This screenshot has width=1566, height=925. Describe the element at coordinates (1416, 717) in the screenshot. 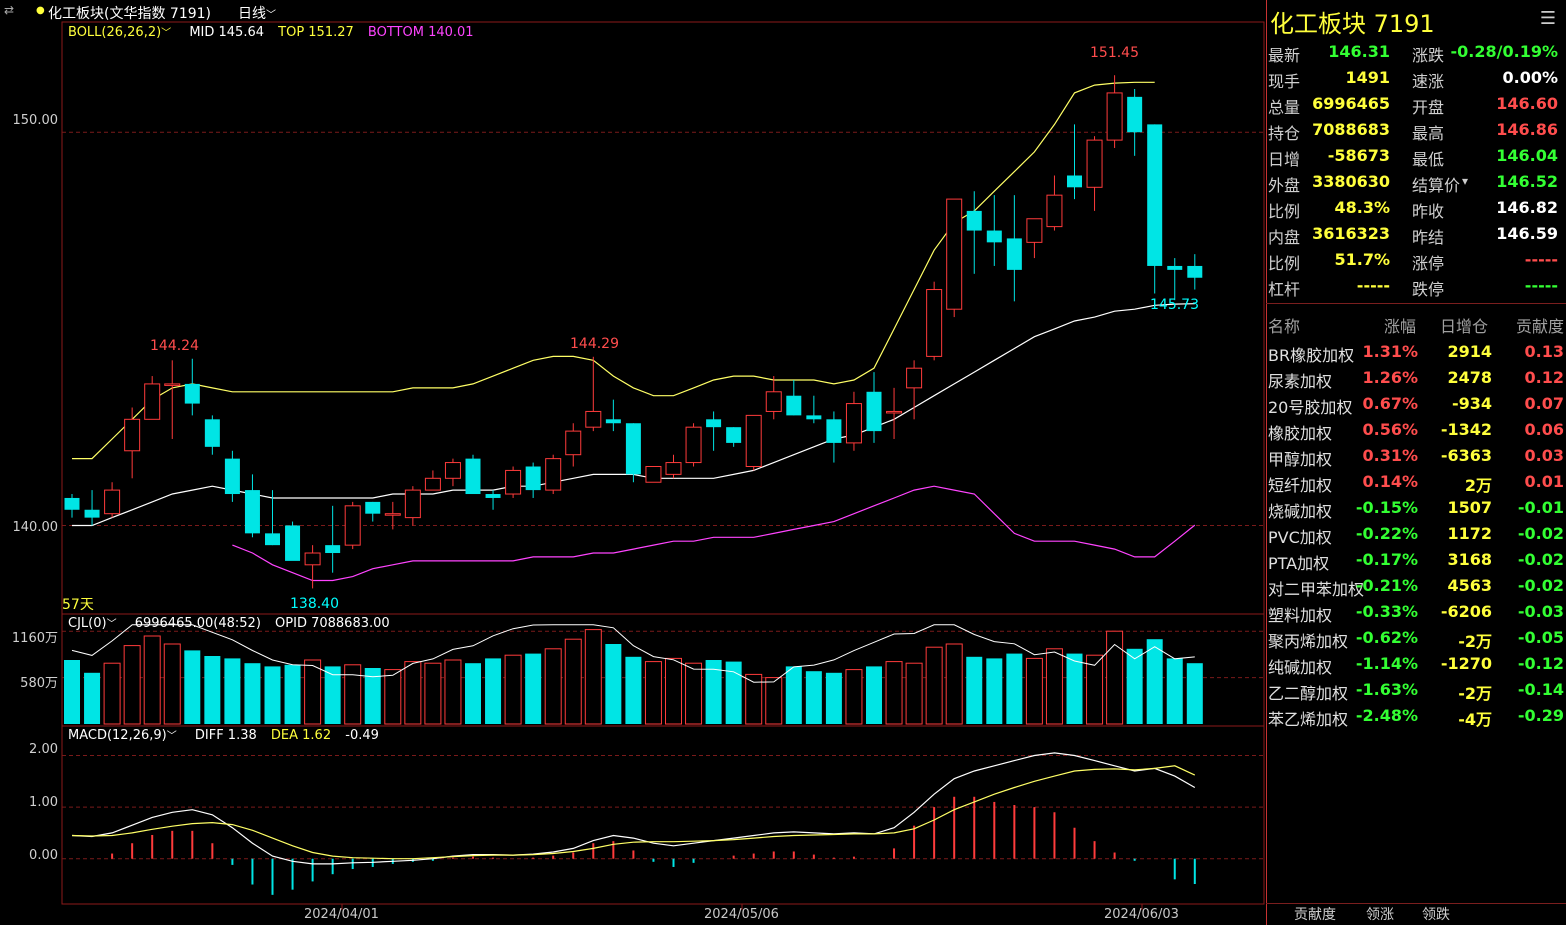

I see `contrib-row: 苯乙烯加权 -2.48% -4万 -0.29` at that location.